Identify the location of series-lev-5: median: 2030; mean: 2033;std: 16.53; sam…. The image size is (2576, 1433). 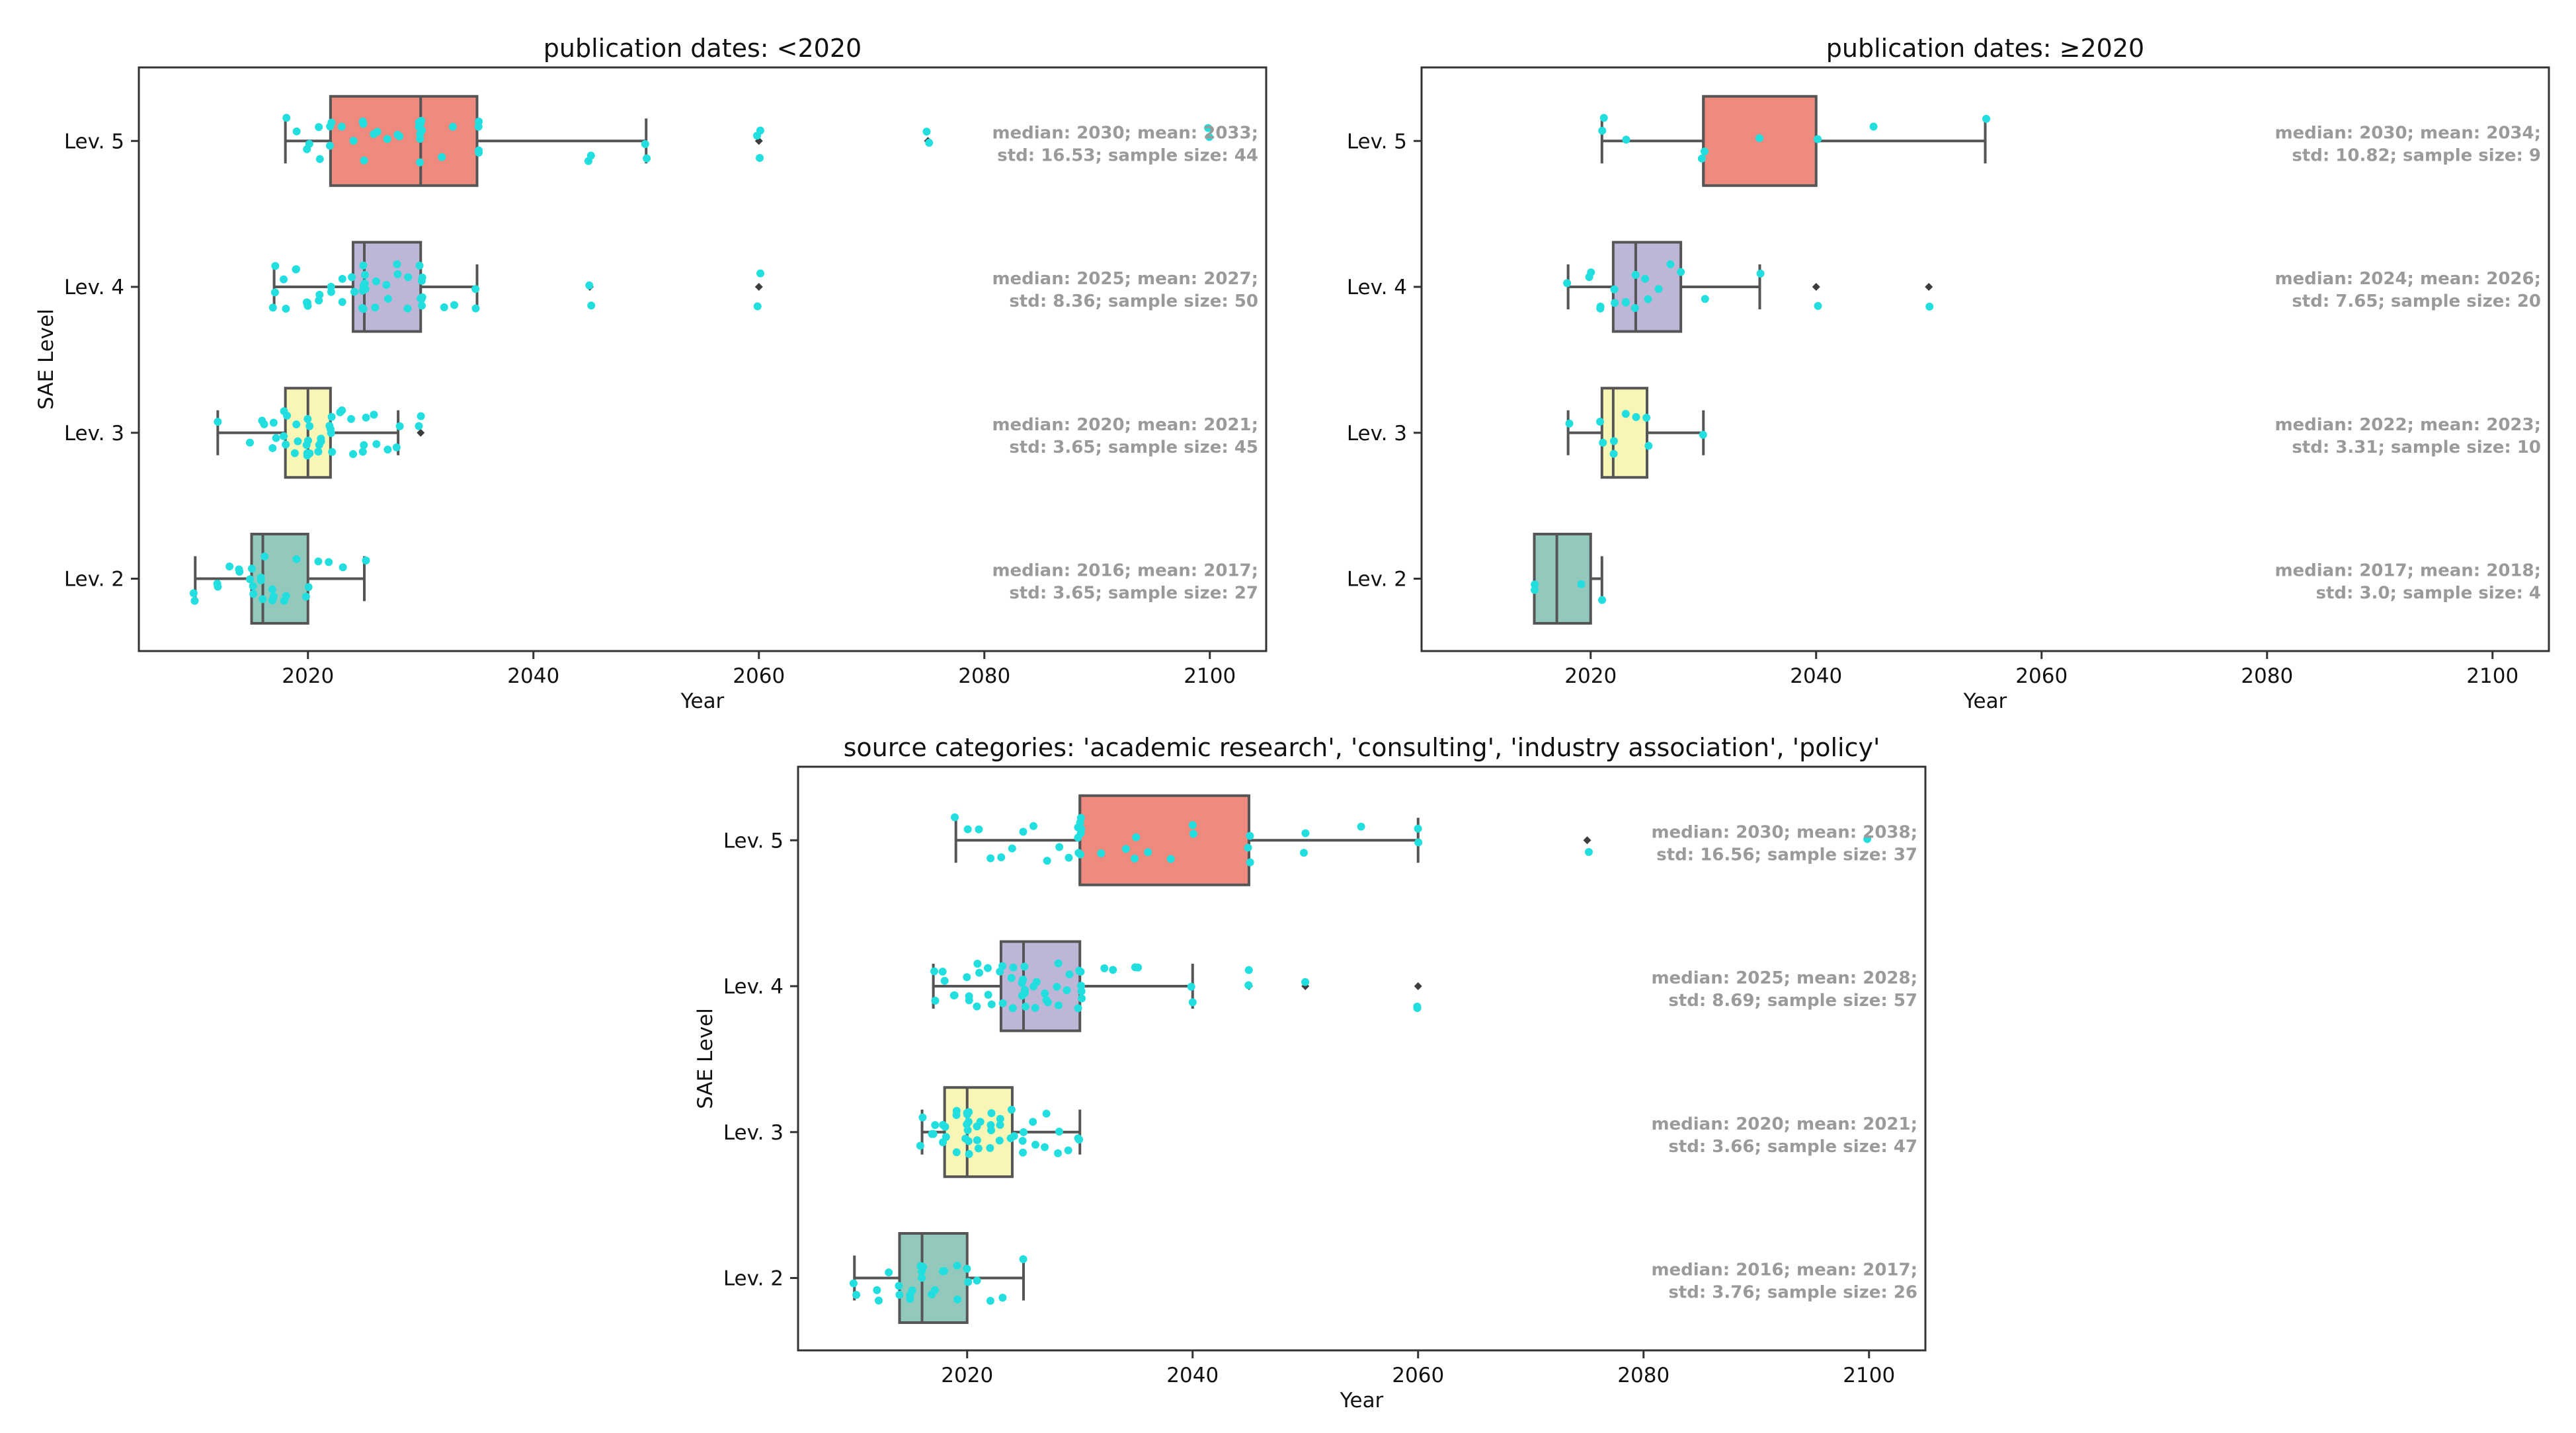
(770, 141).